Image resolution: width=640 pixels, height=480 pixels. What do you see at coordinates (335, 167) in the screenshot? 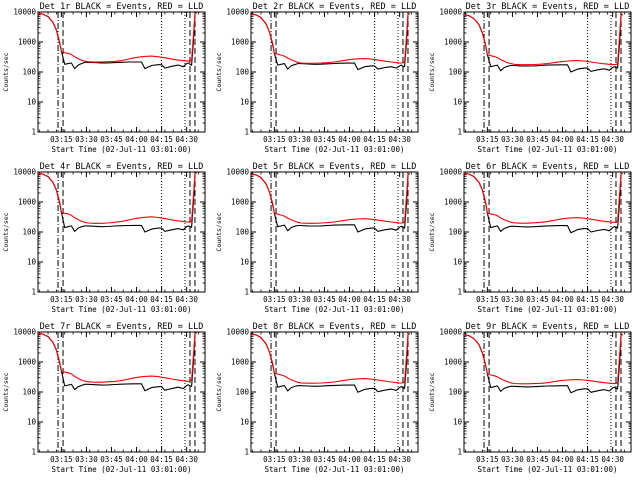
I see `panel-title: Det 5r BLACK = Events, RED = LLD` at bounding box center [335, 167].